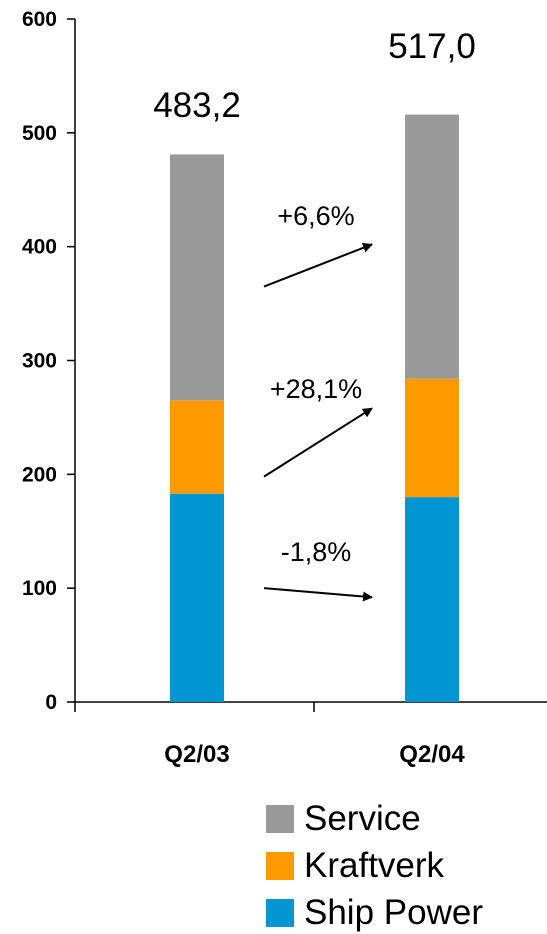 The width and height of the screenshot is (547, 934). What do you see at coordinates (316, 389) in the screenshot?
I see `change-label: +28,1%` at bounding box center [316, 389].